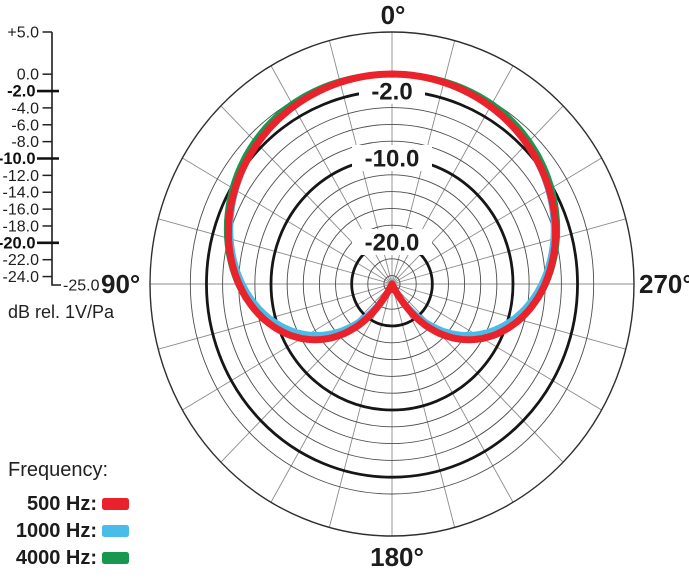 This screenshot has height=582, width=689. What do you see at coordinates (25, 125) in the screenshot?
I see `scale-tick-label: -6.0` at bounding box center [25, 125].